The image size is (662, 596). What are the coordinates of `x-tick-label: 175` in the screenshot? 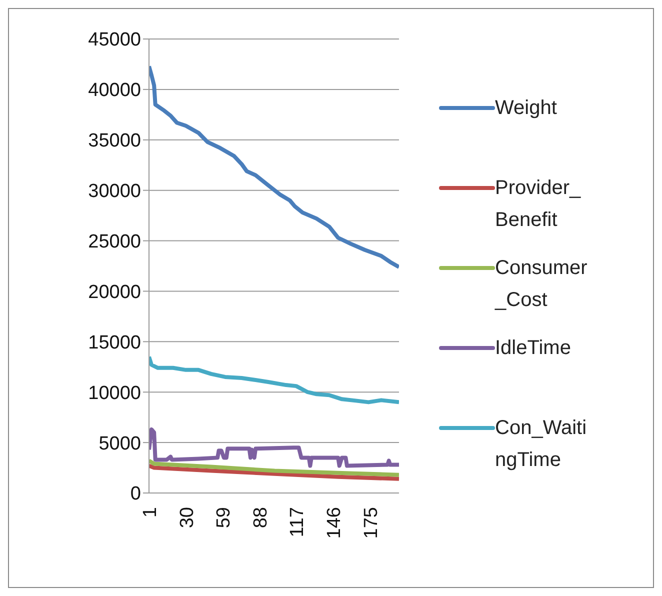 It's located at (371, 523).